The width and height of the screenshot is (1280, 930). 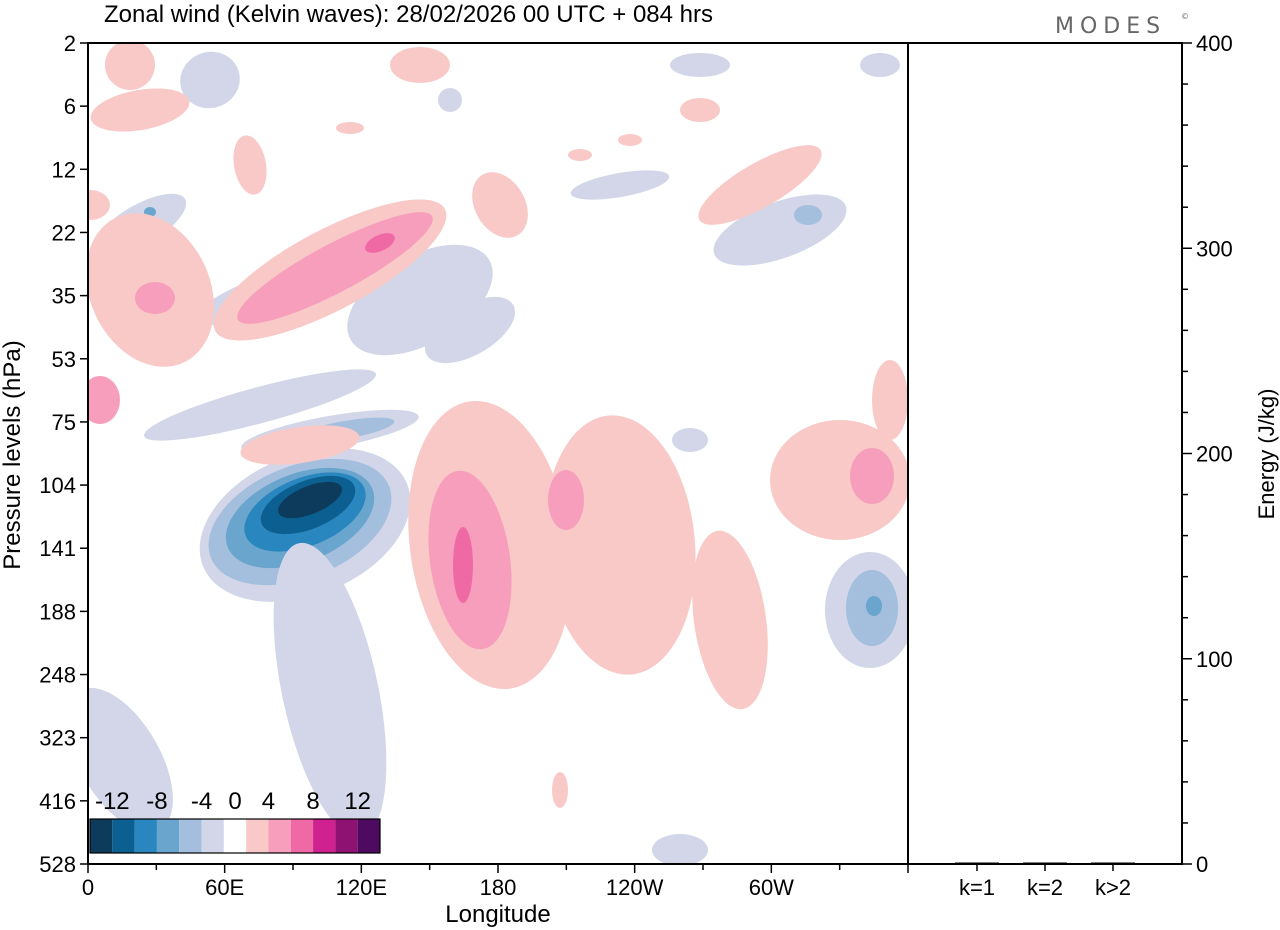 What do you see at coordinates (647, 168) in the screenshot?
I see `contour-westerly-upper-right` at bounding box center [647, 168].